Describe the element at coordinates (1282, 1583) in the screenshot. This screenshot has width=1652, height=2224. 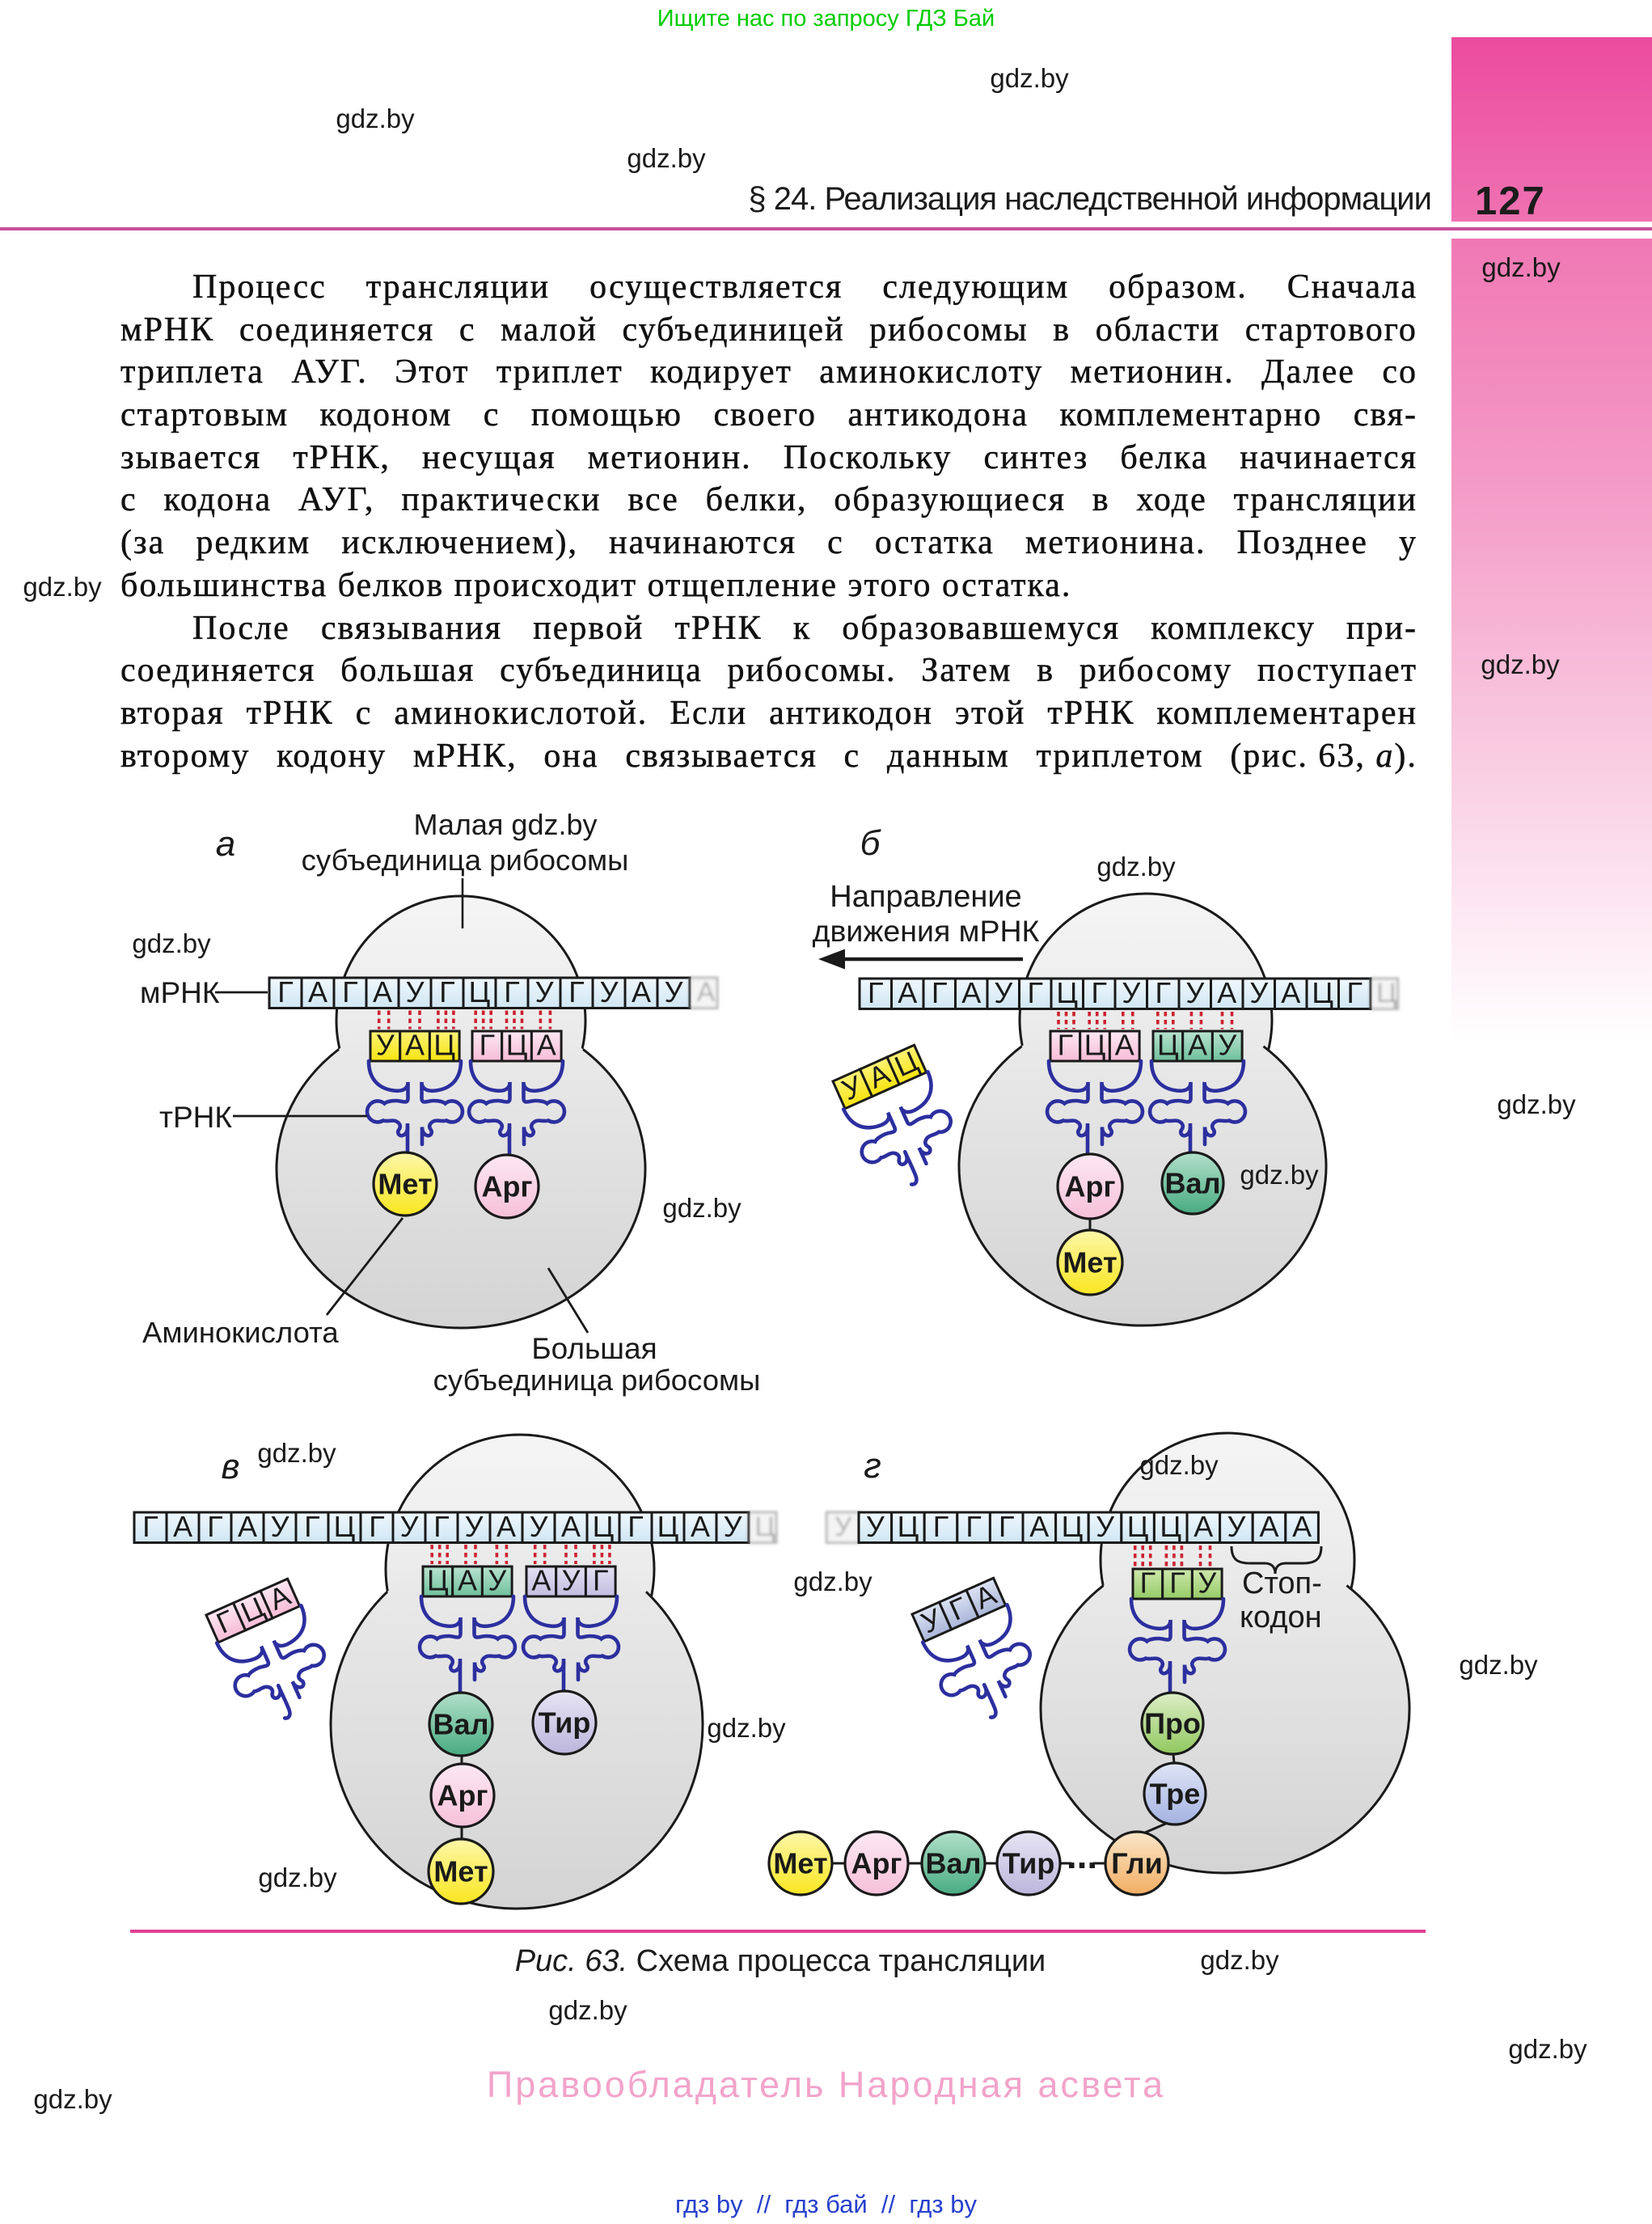
I see `svg-text: Стоп-` at that location.